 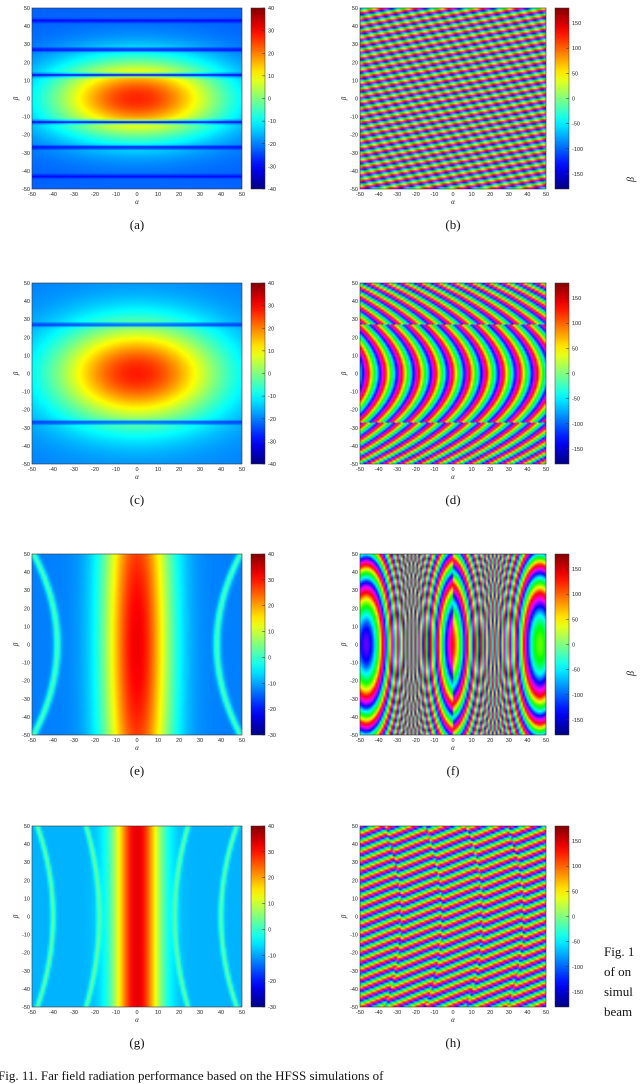 I want to click on colorbar-tick-label: 0, so click(x=573, y=646).